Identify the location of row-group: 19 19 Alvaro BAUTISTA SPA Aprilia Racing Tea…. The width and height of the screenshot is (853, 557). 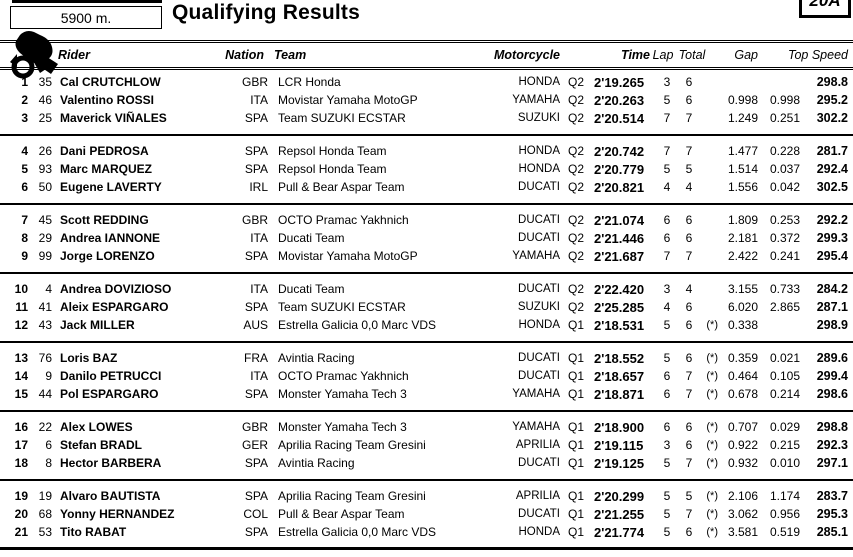
(426, 514).